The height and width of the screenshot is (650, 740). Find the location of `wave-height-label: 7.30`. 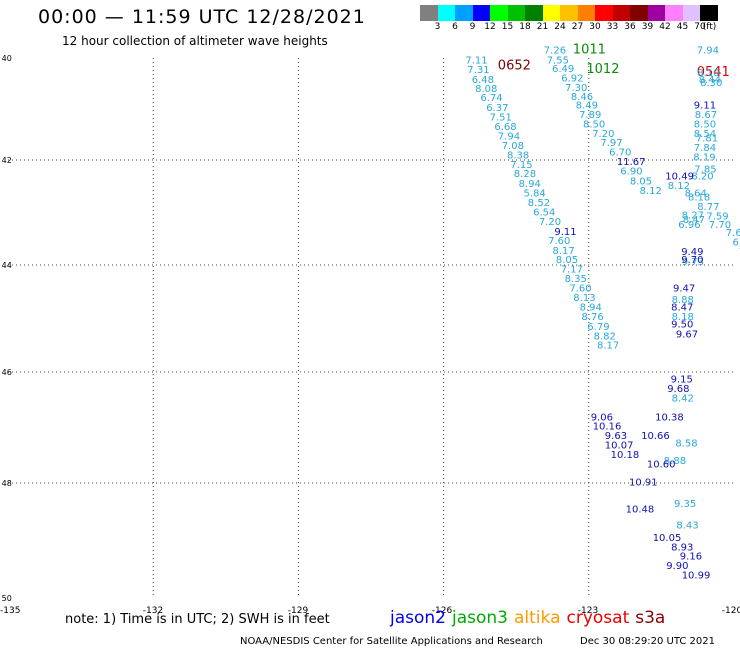

wave-height-label: 7.30 is located at coordinates (576, 88).